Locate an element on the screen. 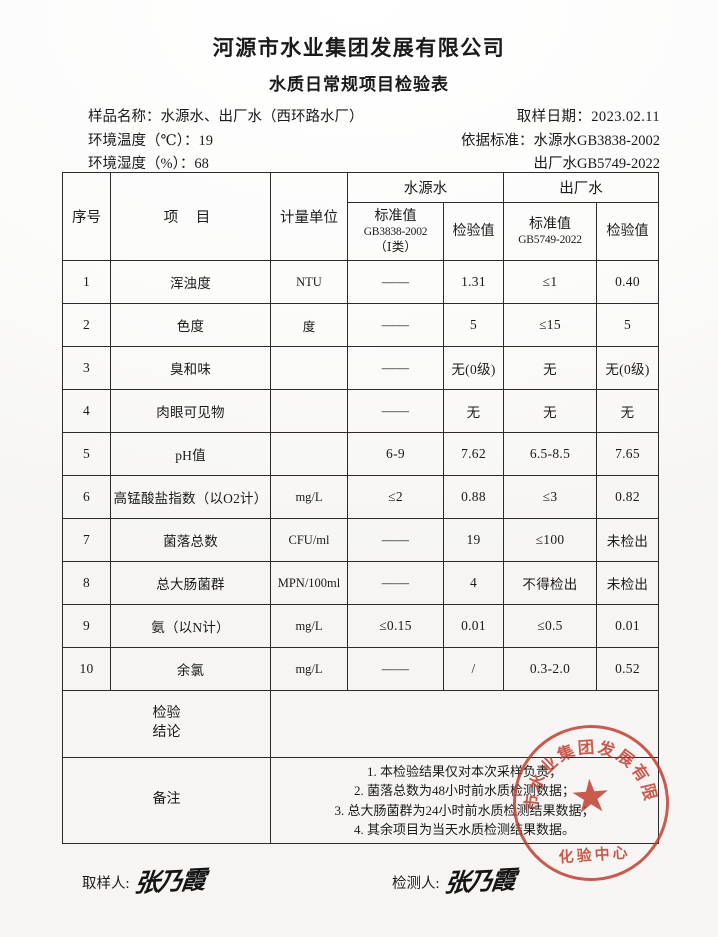 This screenshot has height=937, width=718. standard-basis-label-2: 出厂水GB5749-2022 is located at coordinates (596, 164).